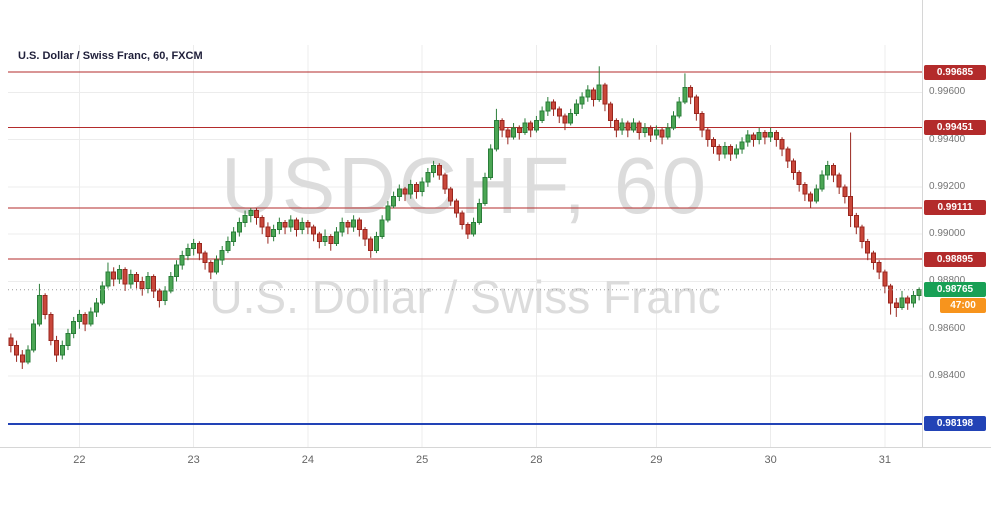 This screenshot has width=991, height=507. I want to click on time-axis-label: 30, so click(770, 460).